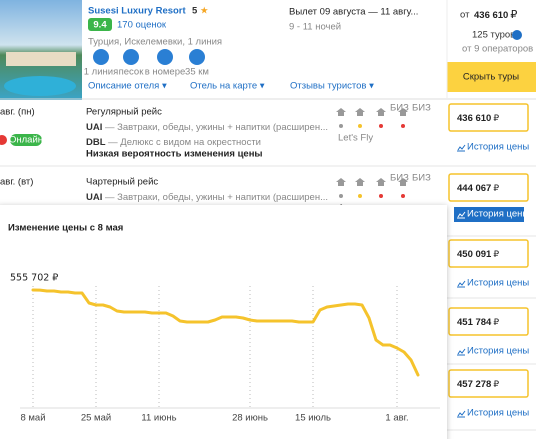 This screenshot has width=536, height=439. Describe the element at coordinates (137, 11) in the screenshot. I see `hotel-name: Susesi Luxury Resort` at that location.